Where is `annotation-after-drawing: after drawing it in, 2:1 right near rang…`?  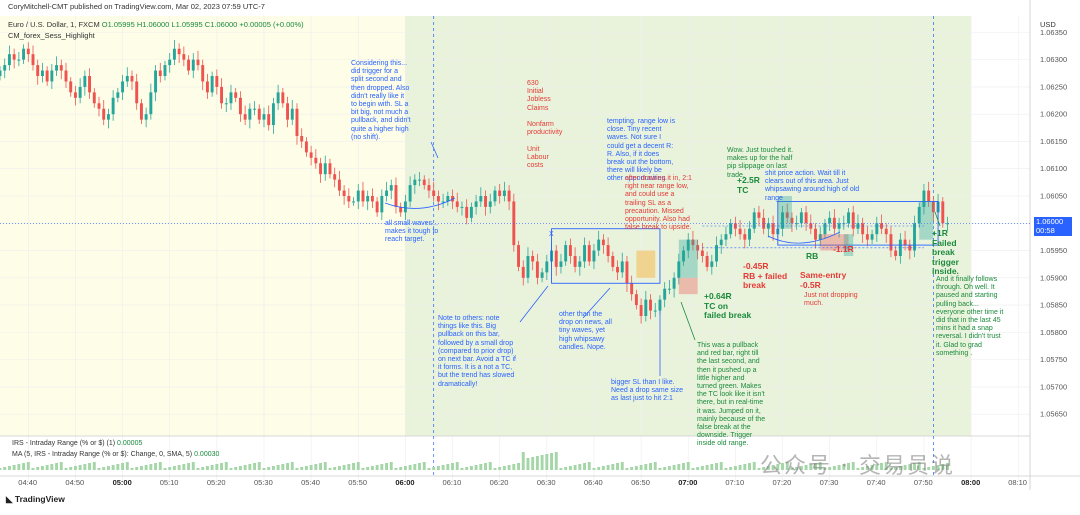
annotation-after-drawing: after drawing it in, 2:1 right near rang… is located at coordinates (658, 203).